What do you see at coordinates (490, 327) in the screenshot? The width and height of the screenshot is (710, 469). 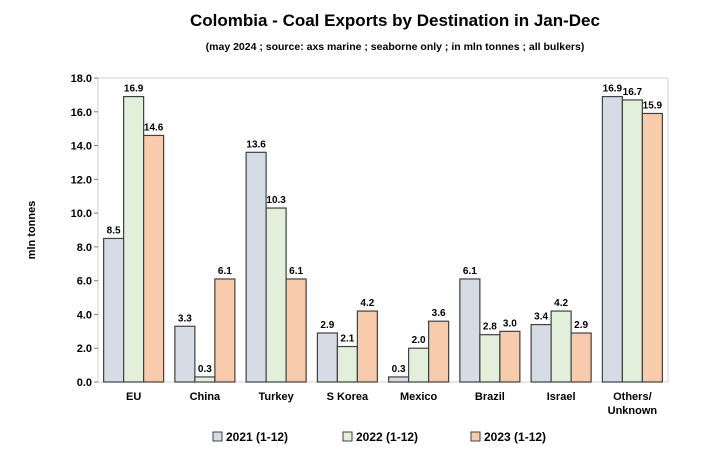 I see `data-label: 2.8` at bounding box center [490, 327].